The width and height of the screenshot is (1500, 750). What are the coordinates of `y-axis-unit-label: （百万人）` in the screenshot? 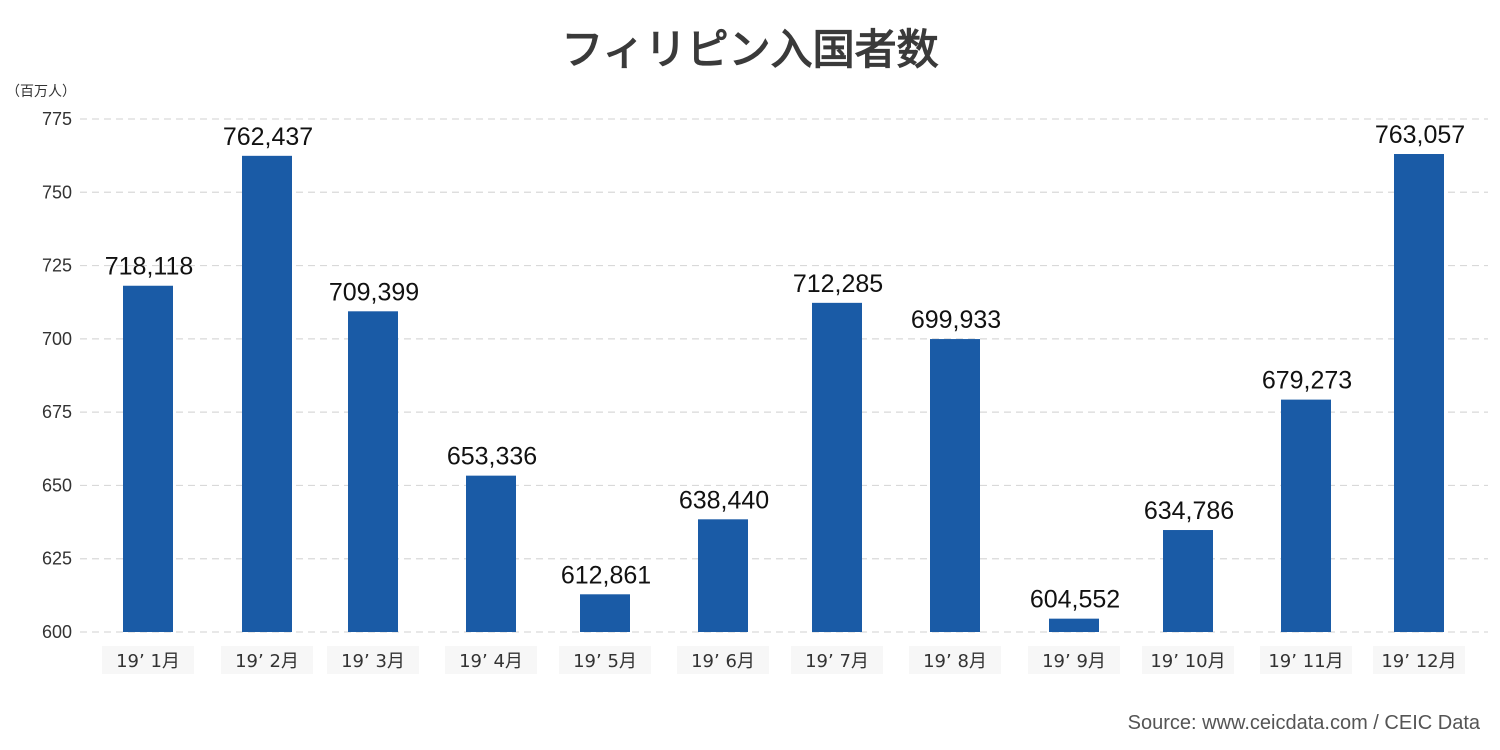 It's located at (41, 92).